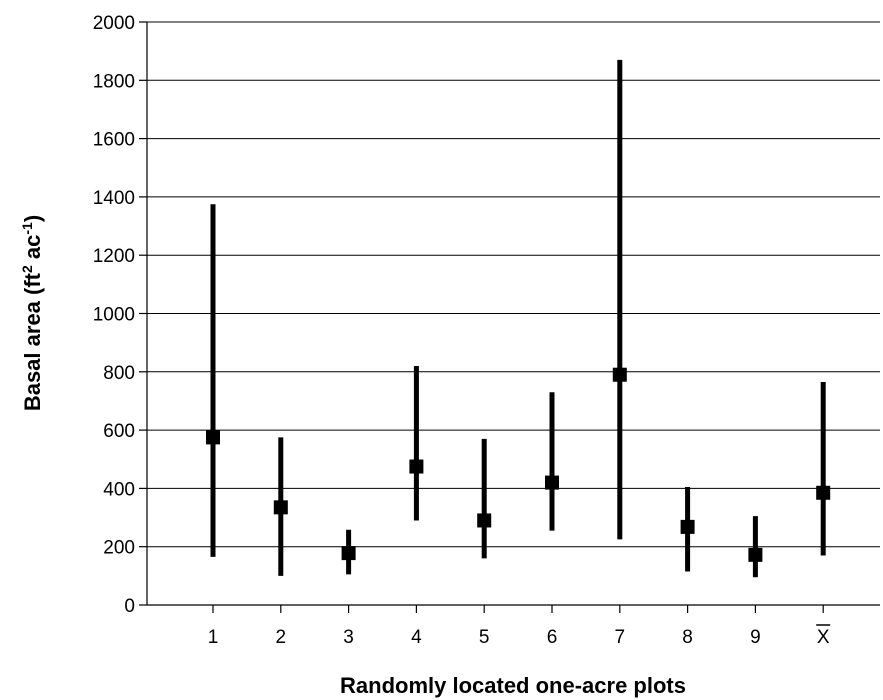 This screenshot has height=700, width=883. Describe the element at coordinates (484, 637) in the screenshot. I see `x-tick-label-5: 5` at that location.